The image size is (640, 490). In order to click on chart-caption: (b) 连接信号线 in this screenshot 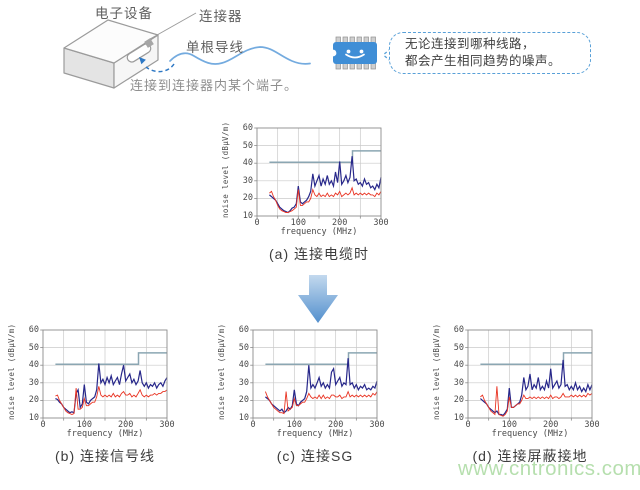, I will do `click(105, 456)`.